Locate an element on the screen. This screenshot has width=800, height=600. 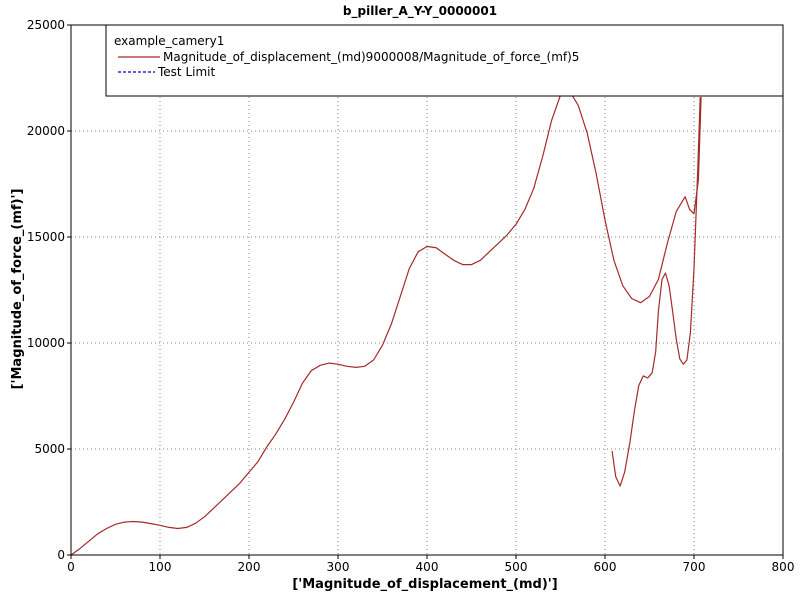
y-tick-label: 20000 is located at coordinates (46, 131).